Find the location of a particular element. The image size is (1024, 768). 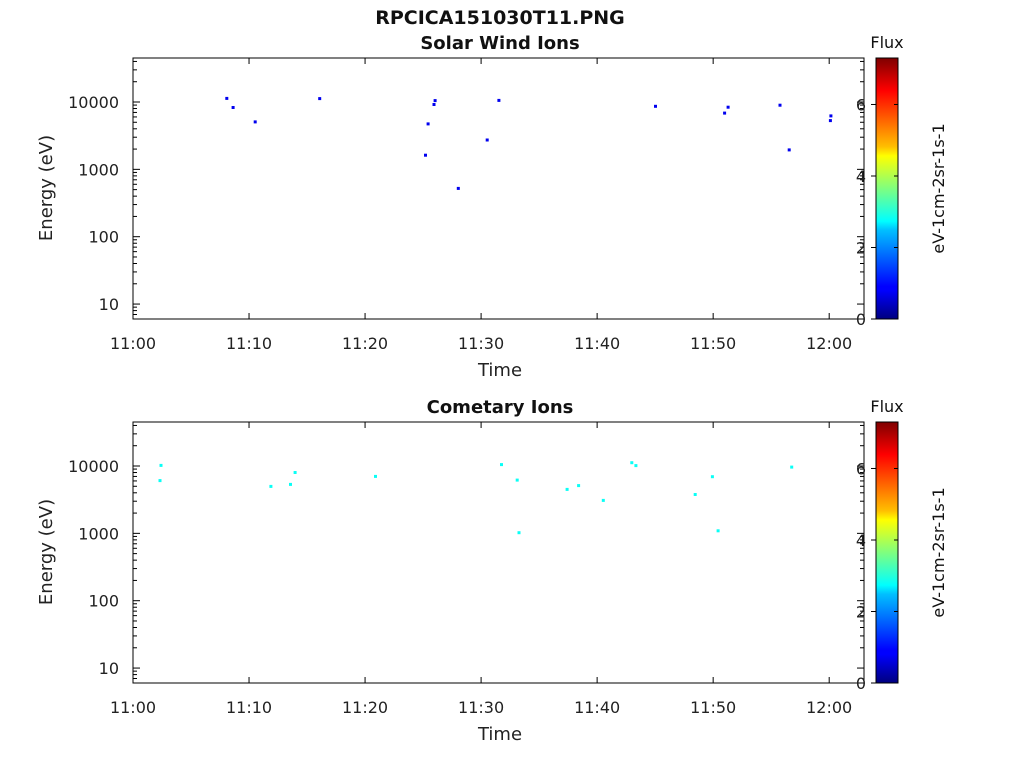

figure-title: RPCICA151030T11.PNG is located at coordinates (500, 18).